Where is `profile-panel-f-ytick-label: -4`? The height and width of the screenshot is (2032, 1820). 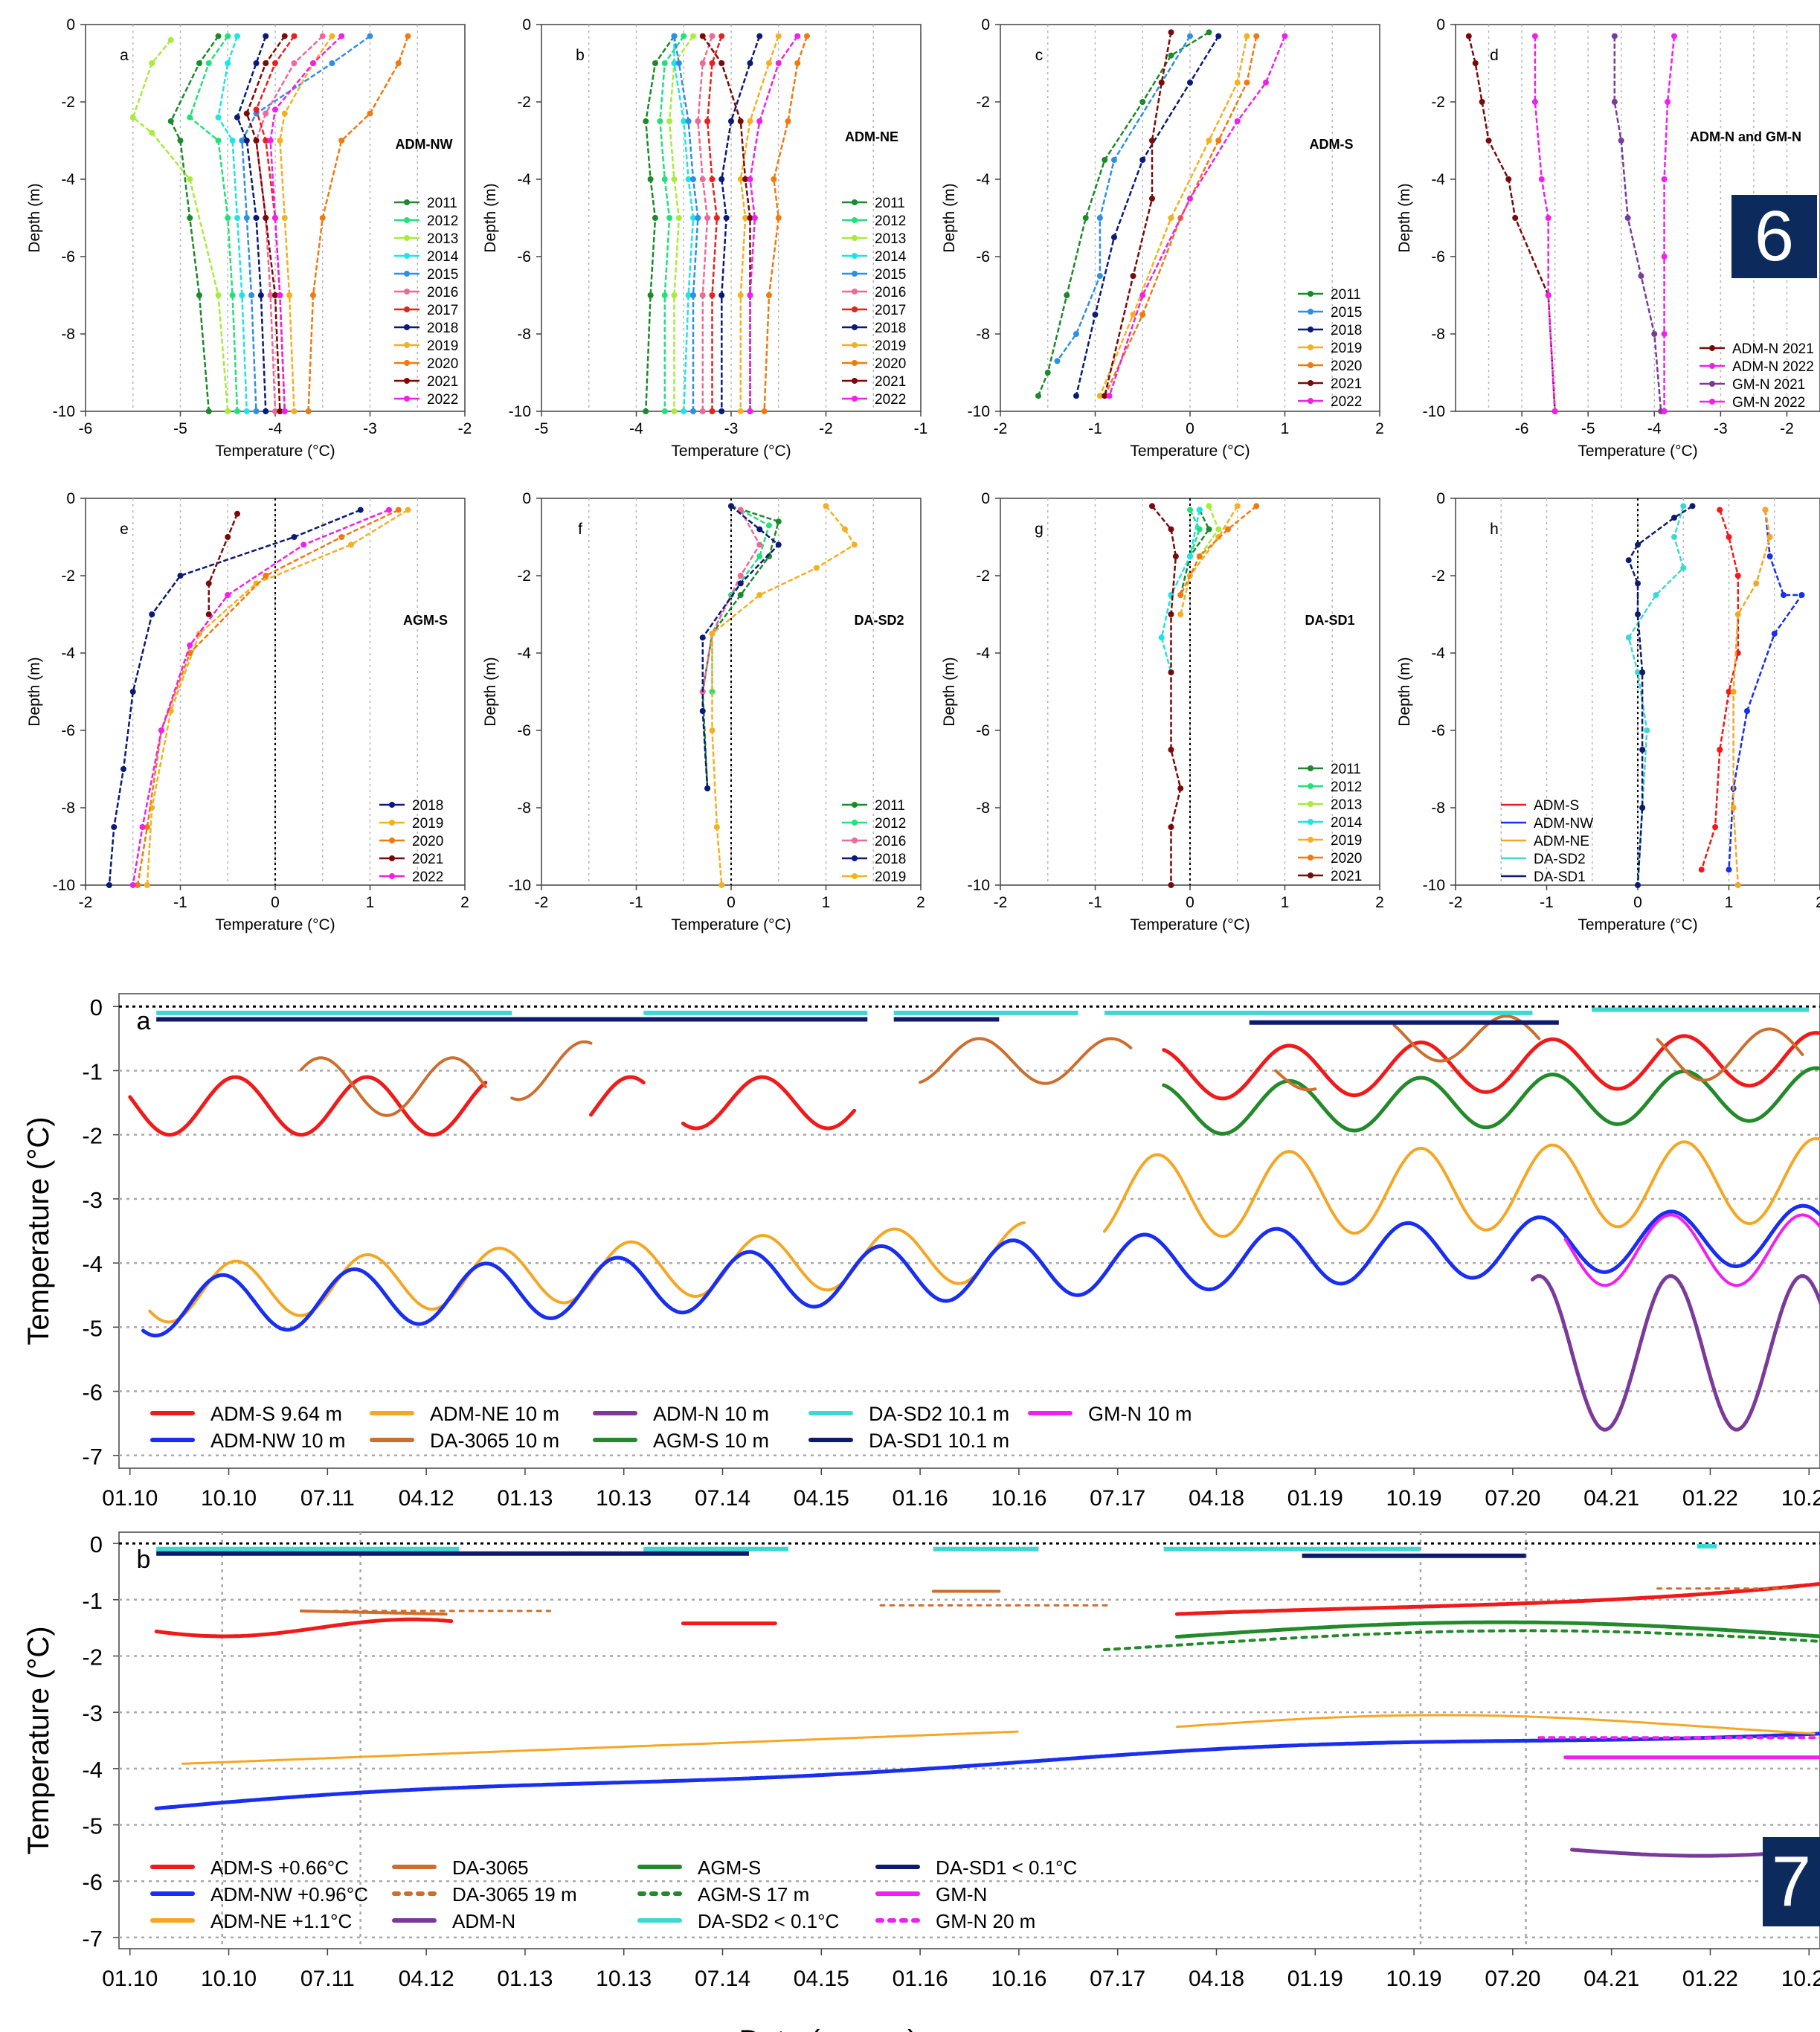 profile-panel-f-ytick-label: -4 is located at coordinates (524, 654).